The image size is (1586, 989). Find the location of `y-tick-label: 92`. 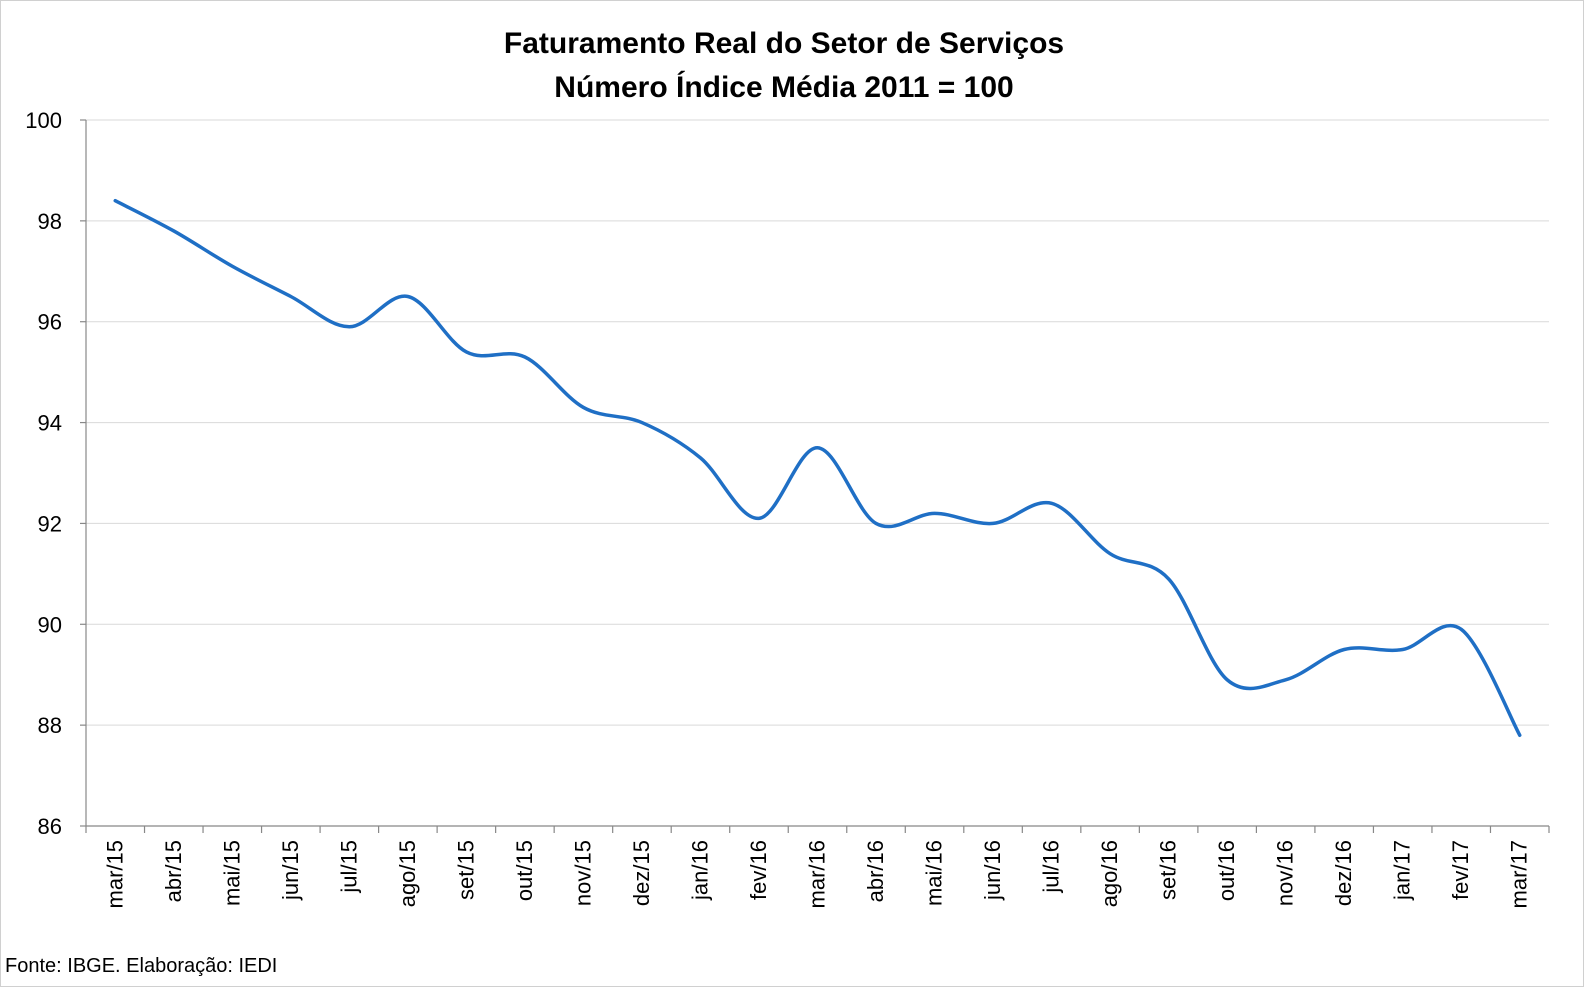

y-tick-label: 92 is located at coordinates (50, 523).